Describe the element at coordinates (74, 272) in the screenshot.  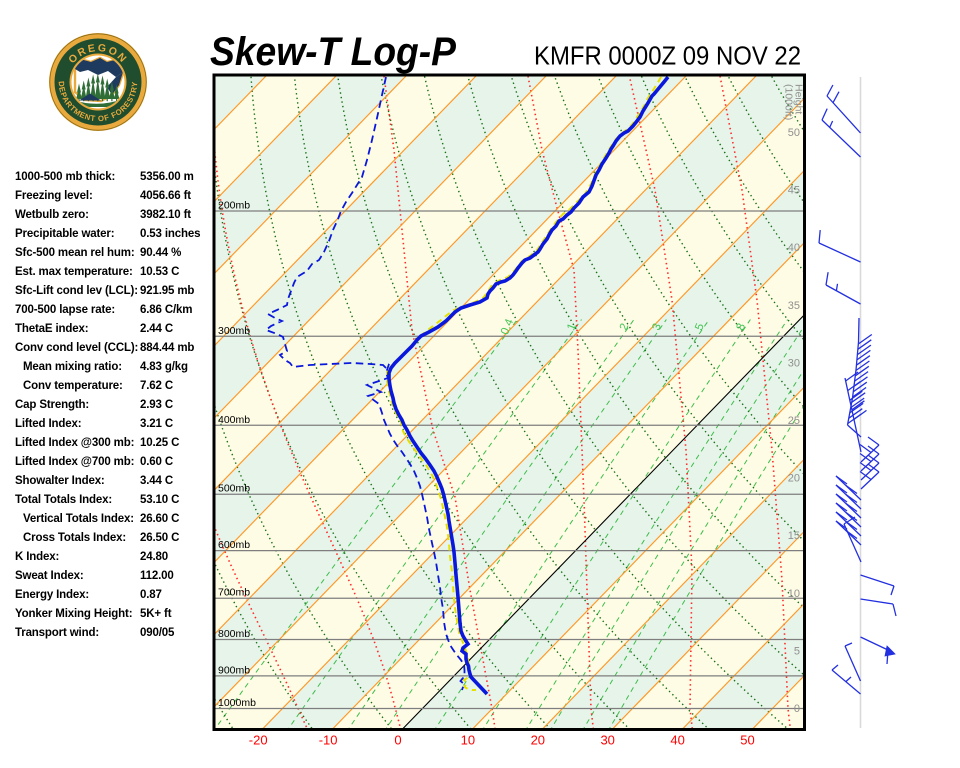
I see `svg-text: Est. max temperature:` at that location.